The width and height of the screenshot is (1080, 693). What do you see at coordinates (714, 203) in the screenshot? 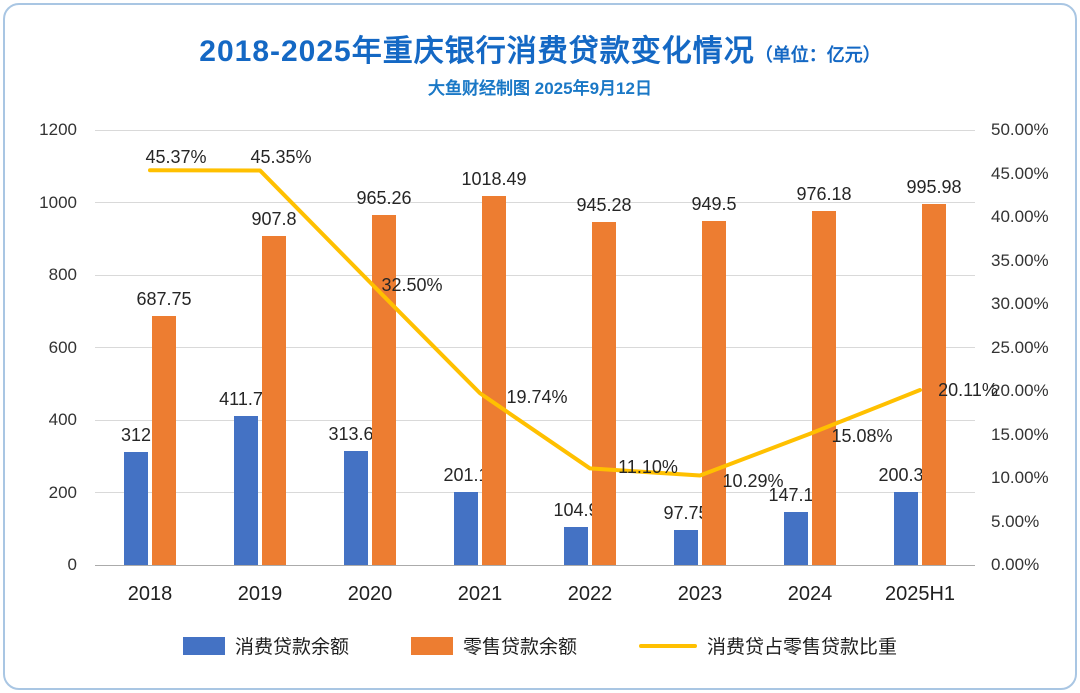
I see `bar-value-label: 949.5` at bounding box center [714, 203].